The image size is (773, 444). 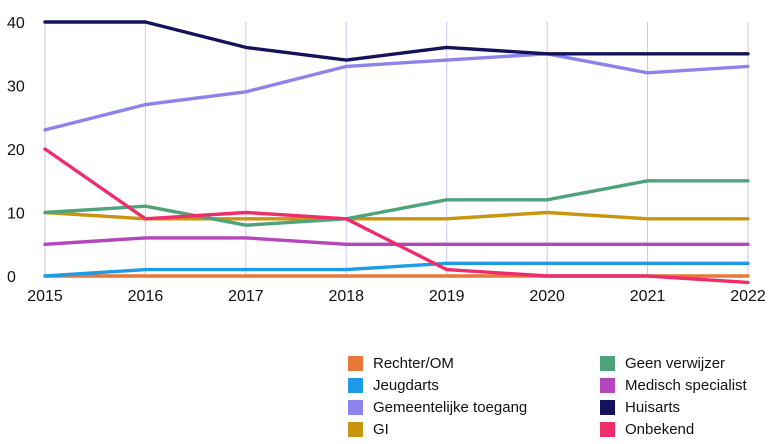 What do you see at coordinates (45, 296) in the screenshot?
I see `x-tick-label-2015: 2015` at bounding box center [45, 296].